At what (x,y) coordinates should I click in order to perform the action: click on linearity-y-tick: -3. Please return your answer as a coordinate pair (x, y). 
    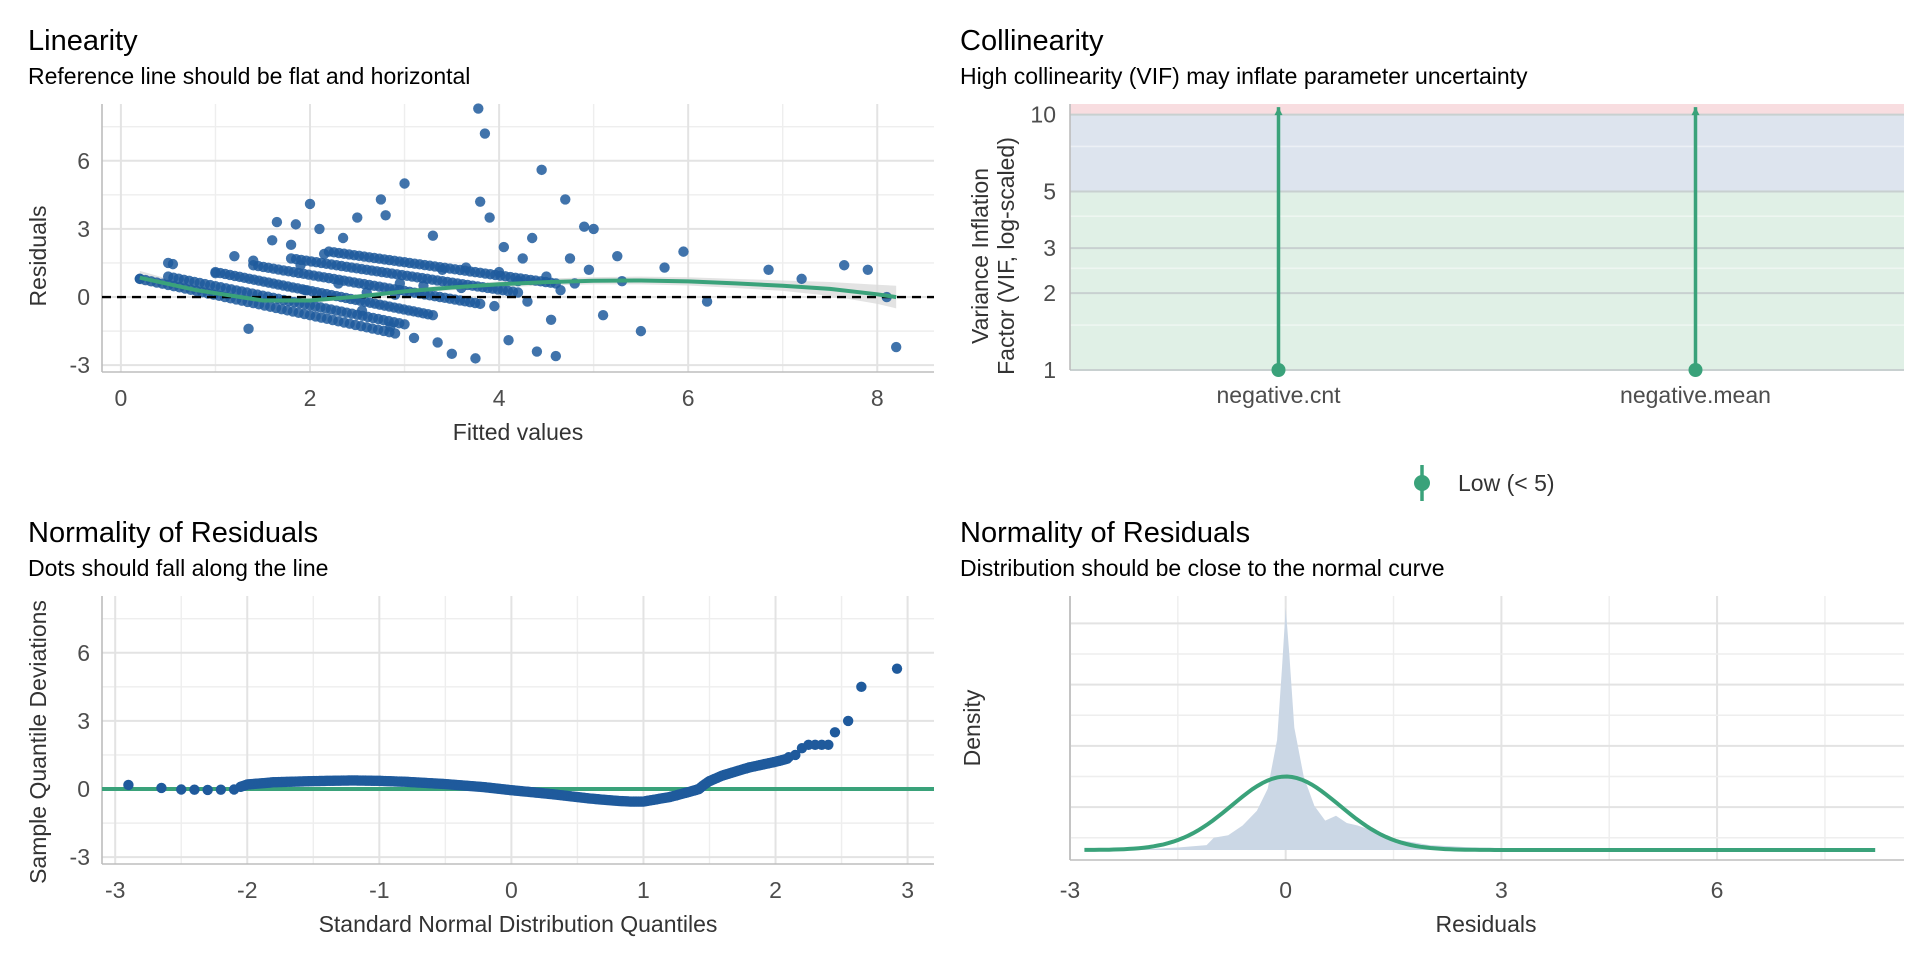
    Looking at the image, I should click on (80, 365).